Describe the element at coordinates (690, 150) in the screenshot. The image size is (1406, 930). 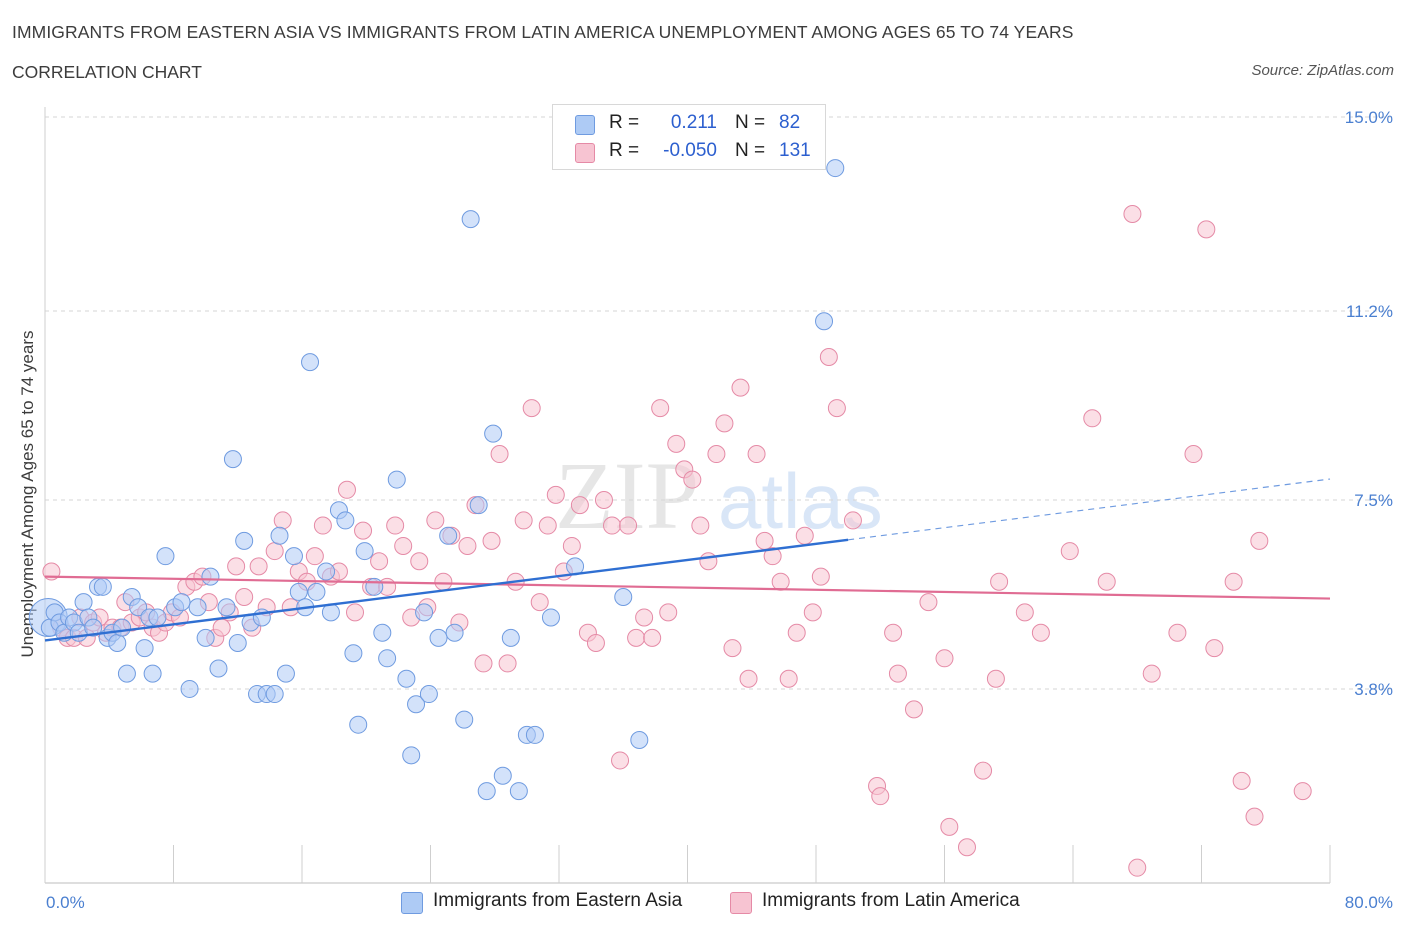
I see `legend-r-value: -0.050` at that location.